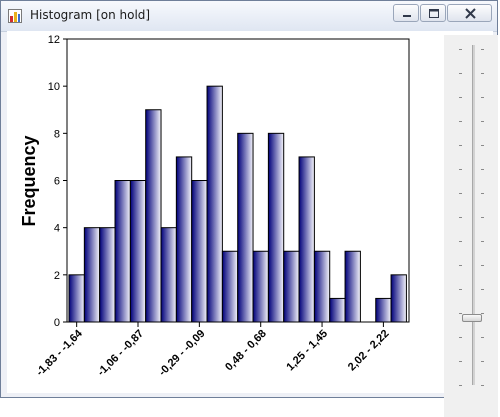 The height and width of the screenshot is (417, 500). Describe the element at coordinates (57, 323) in the screenshot. I see `y-tick-label: 0` at that location.